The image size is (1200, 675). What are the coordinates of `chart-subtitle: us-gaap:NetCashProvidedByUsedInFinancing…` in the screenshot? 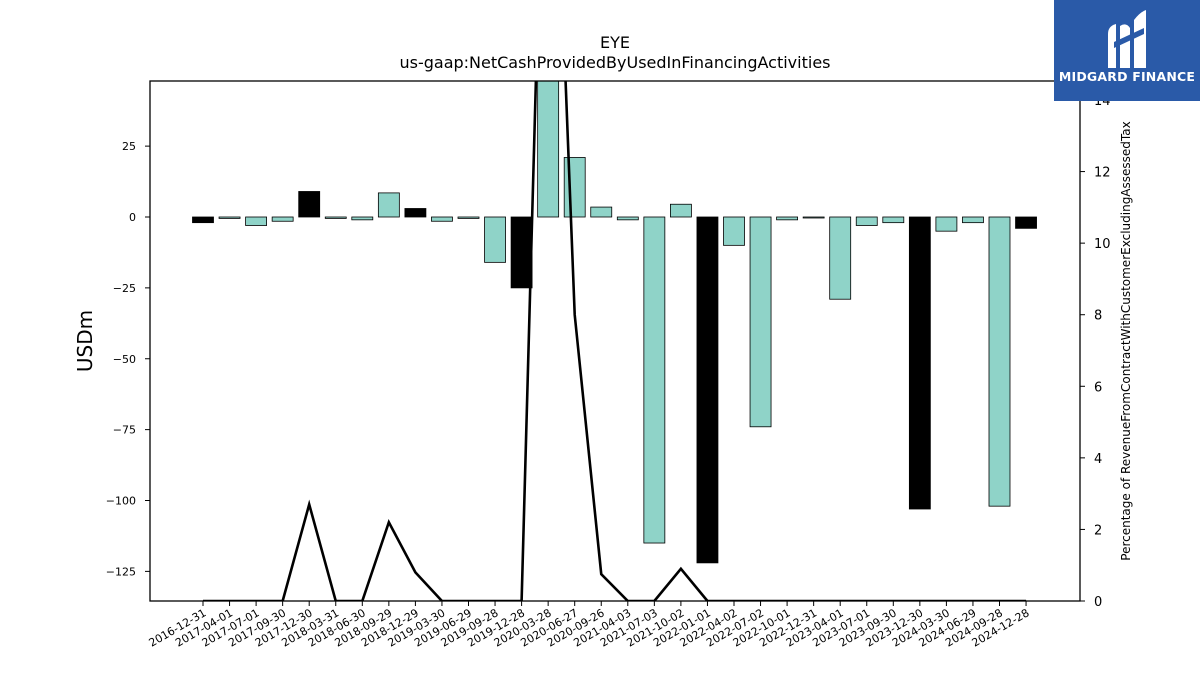 It's located at (614, 62).